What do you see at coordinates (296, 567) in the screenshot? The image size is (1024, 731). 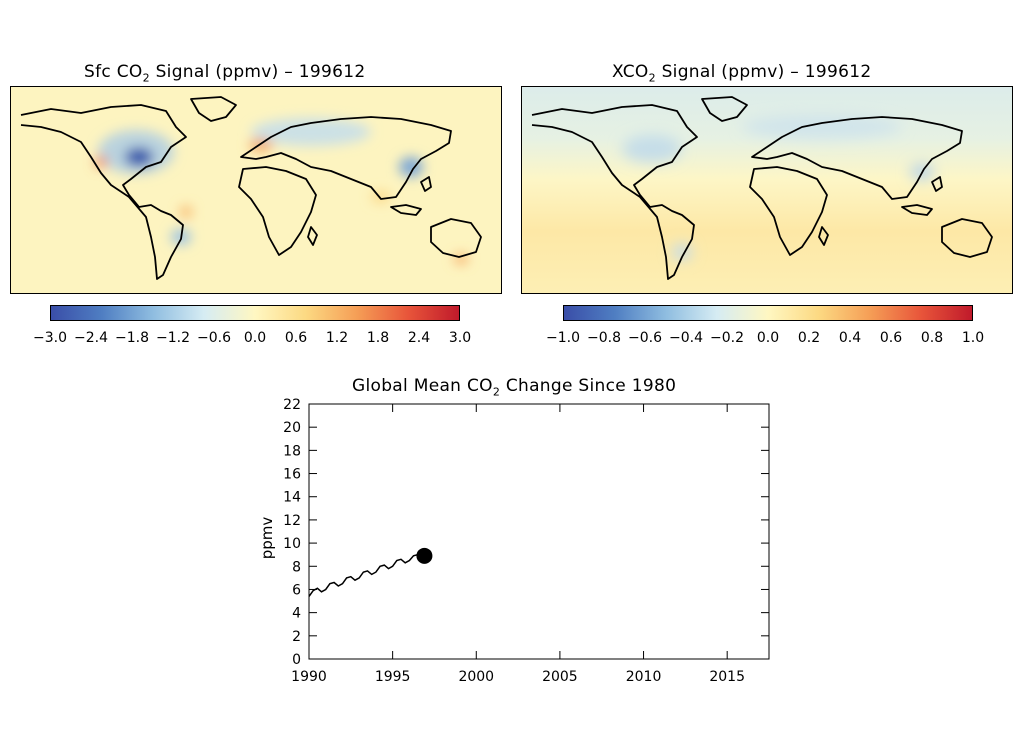 I see `y-tick-label: 8` at bounding box center [296, 567].